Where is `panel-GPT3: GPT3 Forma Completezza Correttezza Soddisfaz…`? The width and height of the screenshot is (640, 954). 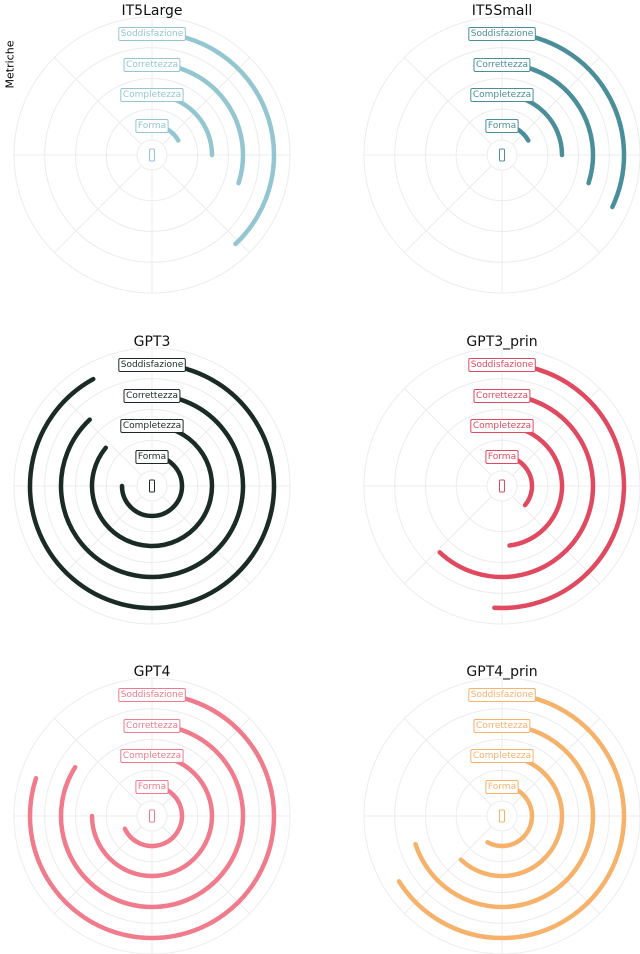 panel-GPT3: GPT3 Forma Completezza Correttezza Soddisfaz… is located at coordinates (152, 479).